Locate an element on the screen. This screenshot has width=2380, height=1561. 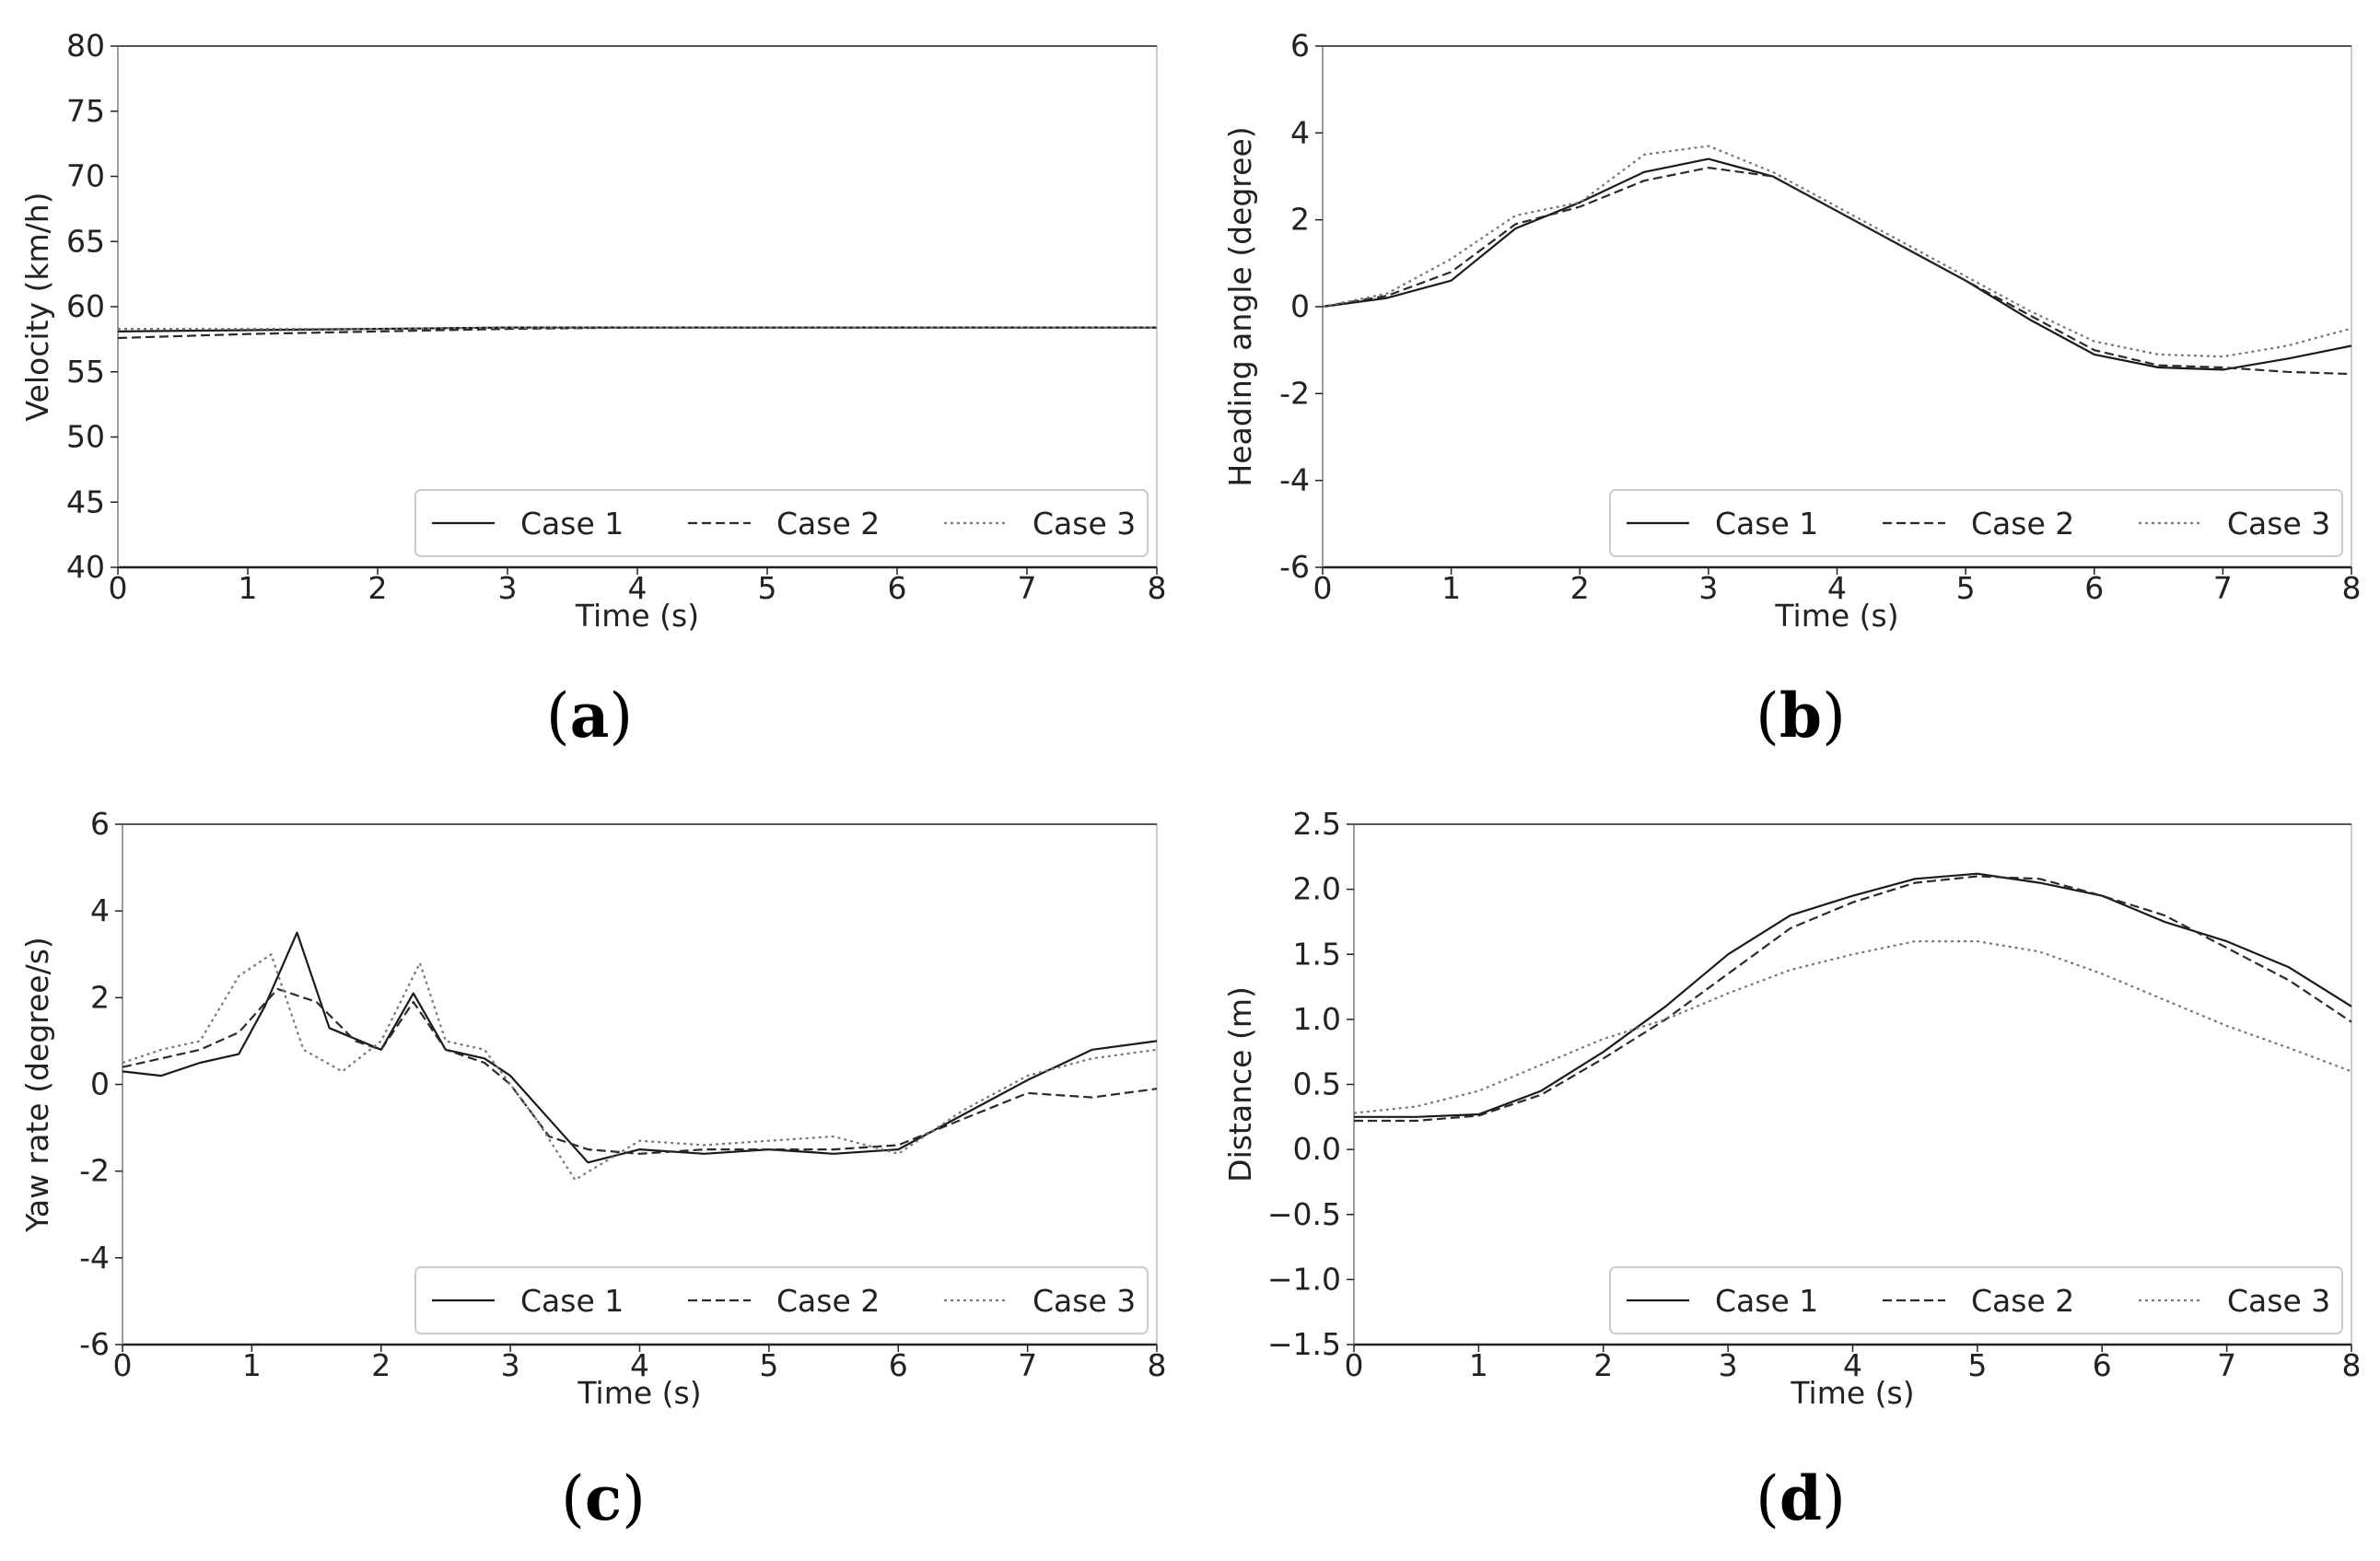
y-tick-label: 4 is located at coordinates (1300, 132).